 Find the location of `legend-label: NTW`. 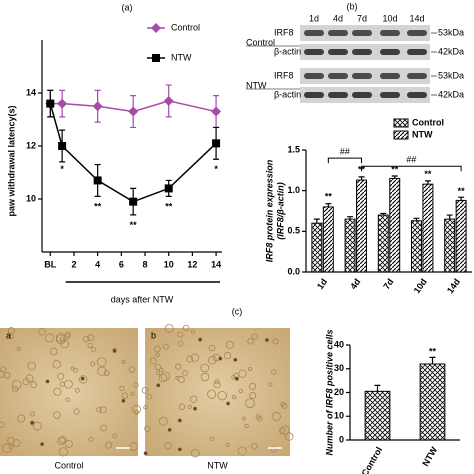

legend-label: NTW is located at coordinates (181, 57).